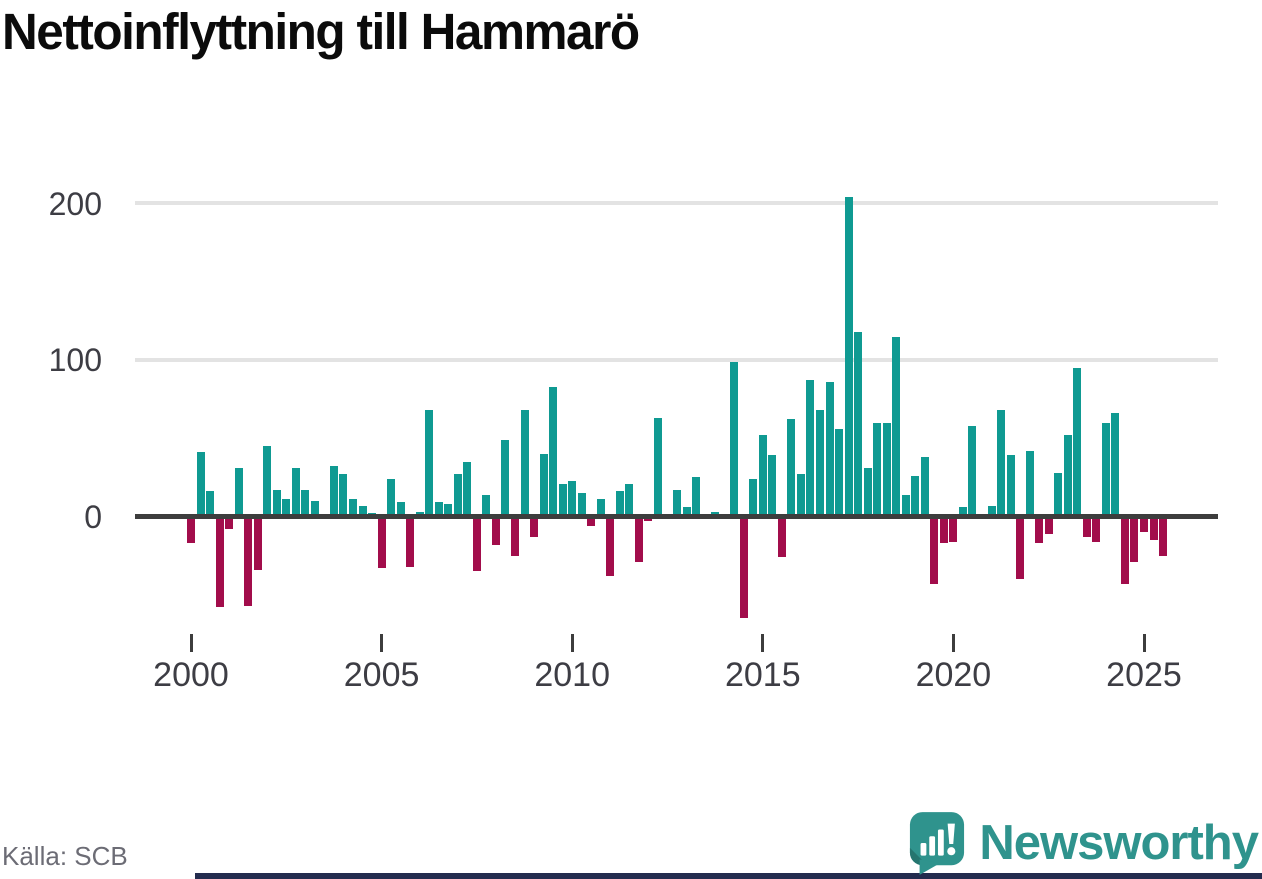 The image size is (1262, 879). What do you see at coordinates (191, 675) in the screenshot?
I see `x-axis-year-label: 2000` at bounding box center [191, 675].